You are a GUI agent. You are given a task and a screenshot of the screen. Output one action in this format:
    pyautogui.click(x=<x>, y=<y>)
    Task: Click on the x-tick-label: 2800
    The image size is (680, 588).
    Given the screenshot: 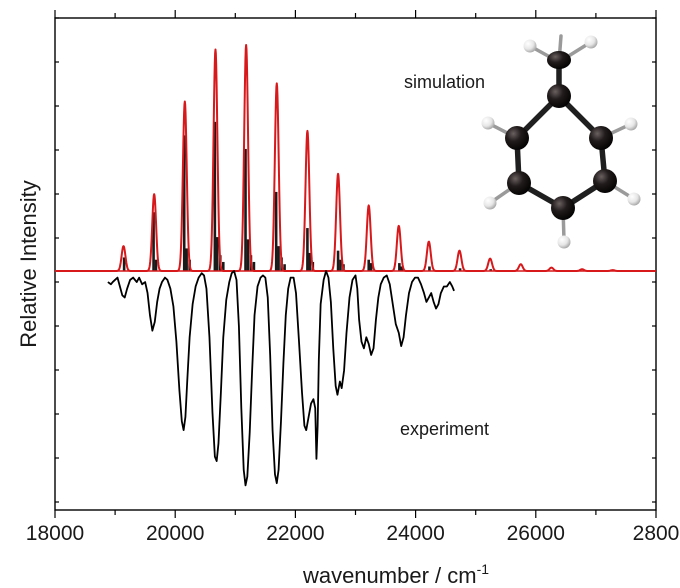 What is the action you would take?
    pyautogui.click(x=656, y=533)
    